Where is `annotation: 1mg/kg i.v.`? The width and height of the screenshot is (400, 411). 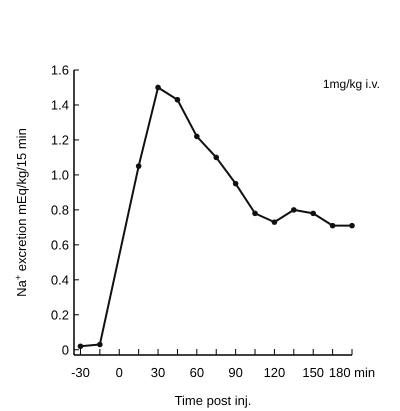 annotation: 1mg/kg i.v. is located at coordinates (351, 84).